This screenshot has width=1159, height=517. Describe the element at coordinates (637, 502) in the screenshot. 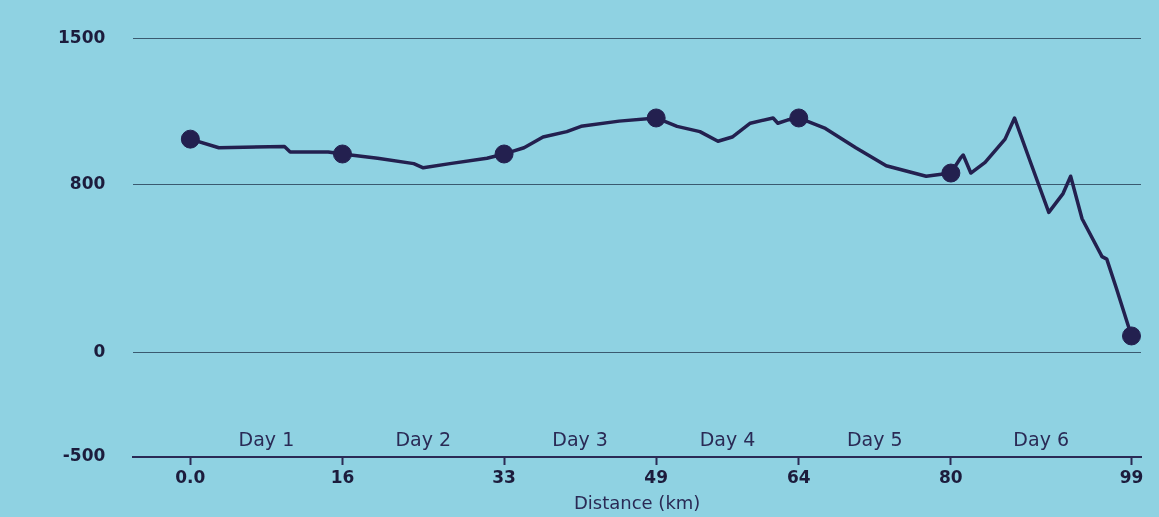

I see `x-axis-title: Distance (km)` at that location.